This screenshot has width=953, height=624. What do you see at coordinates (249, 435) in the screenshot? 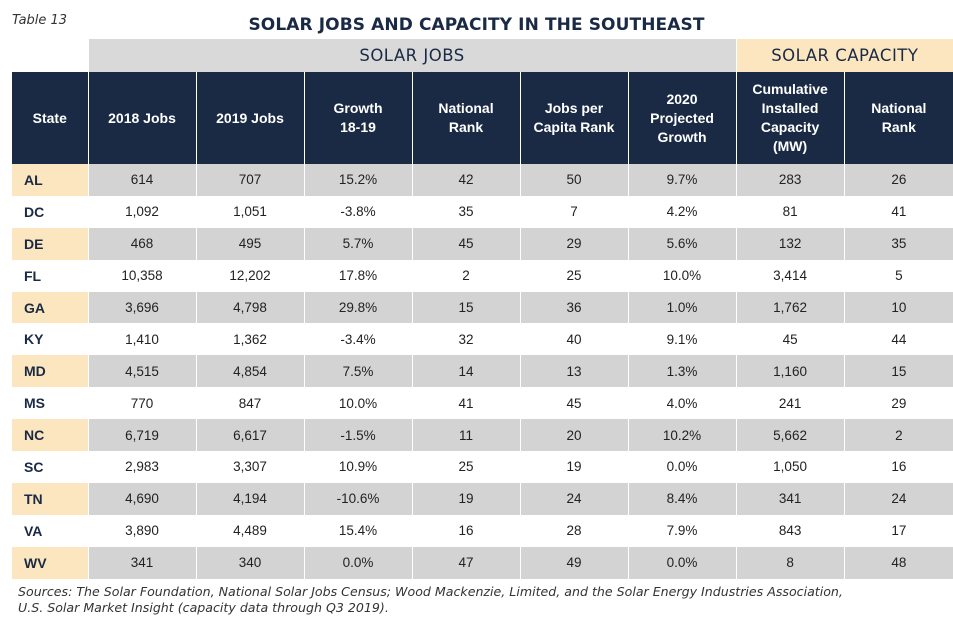
I see `cell-2019-jobs: 6,617` at bounding box center [249, 435].